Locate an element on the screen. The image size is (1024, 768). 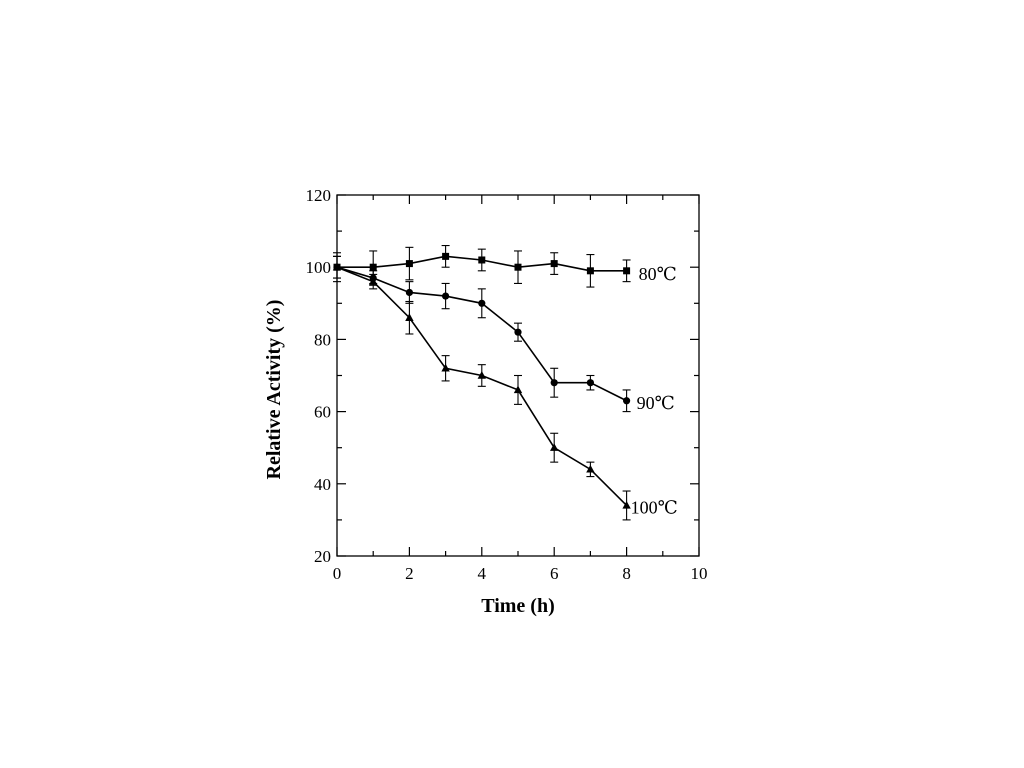
y-tick-label: 120 is located at coordinates (319, 195).